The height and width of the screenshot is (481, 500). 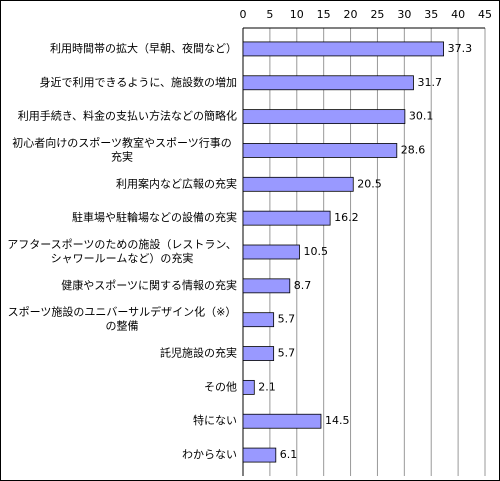 What do you see at coordinates (429, 82) in the screenshot?
I see `value-label: 31.7` at bounding box center [429, 82].